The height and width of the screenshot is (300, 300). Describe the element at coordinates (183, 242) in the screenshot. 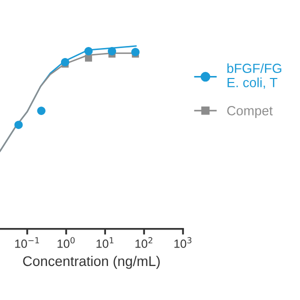

I see `x-tick-label: 10$^{3}$` at that location.